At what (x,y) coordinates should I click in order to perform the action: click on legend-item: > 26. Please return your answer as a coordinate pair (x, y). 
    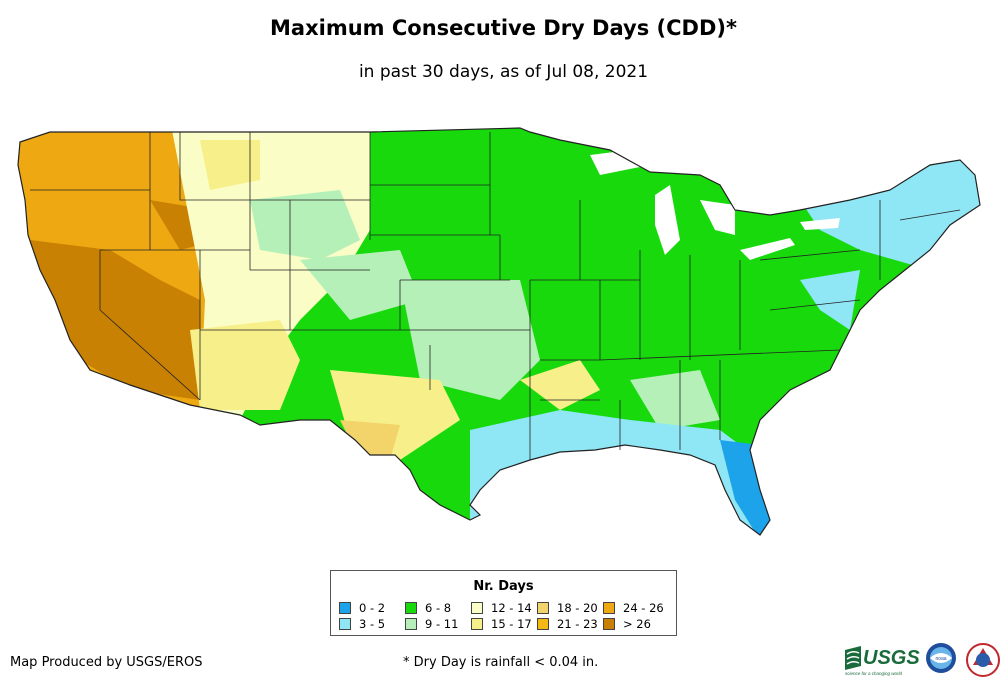
    Looking at the image, I should click on (636, 624).